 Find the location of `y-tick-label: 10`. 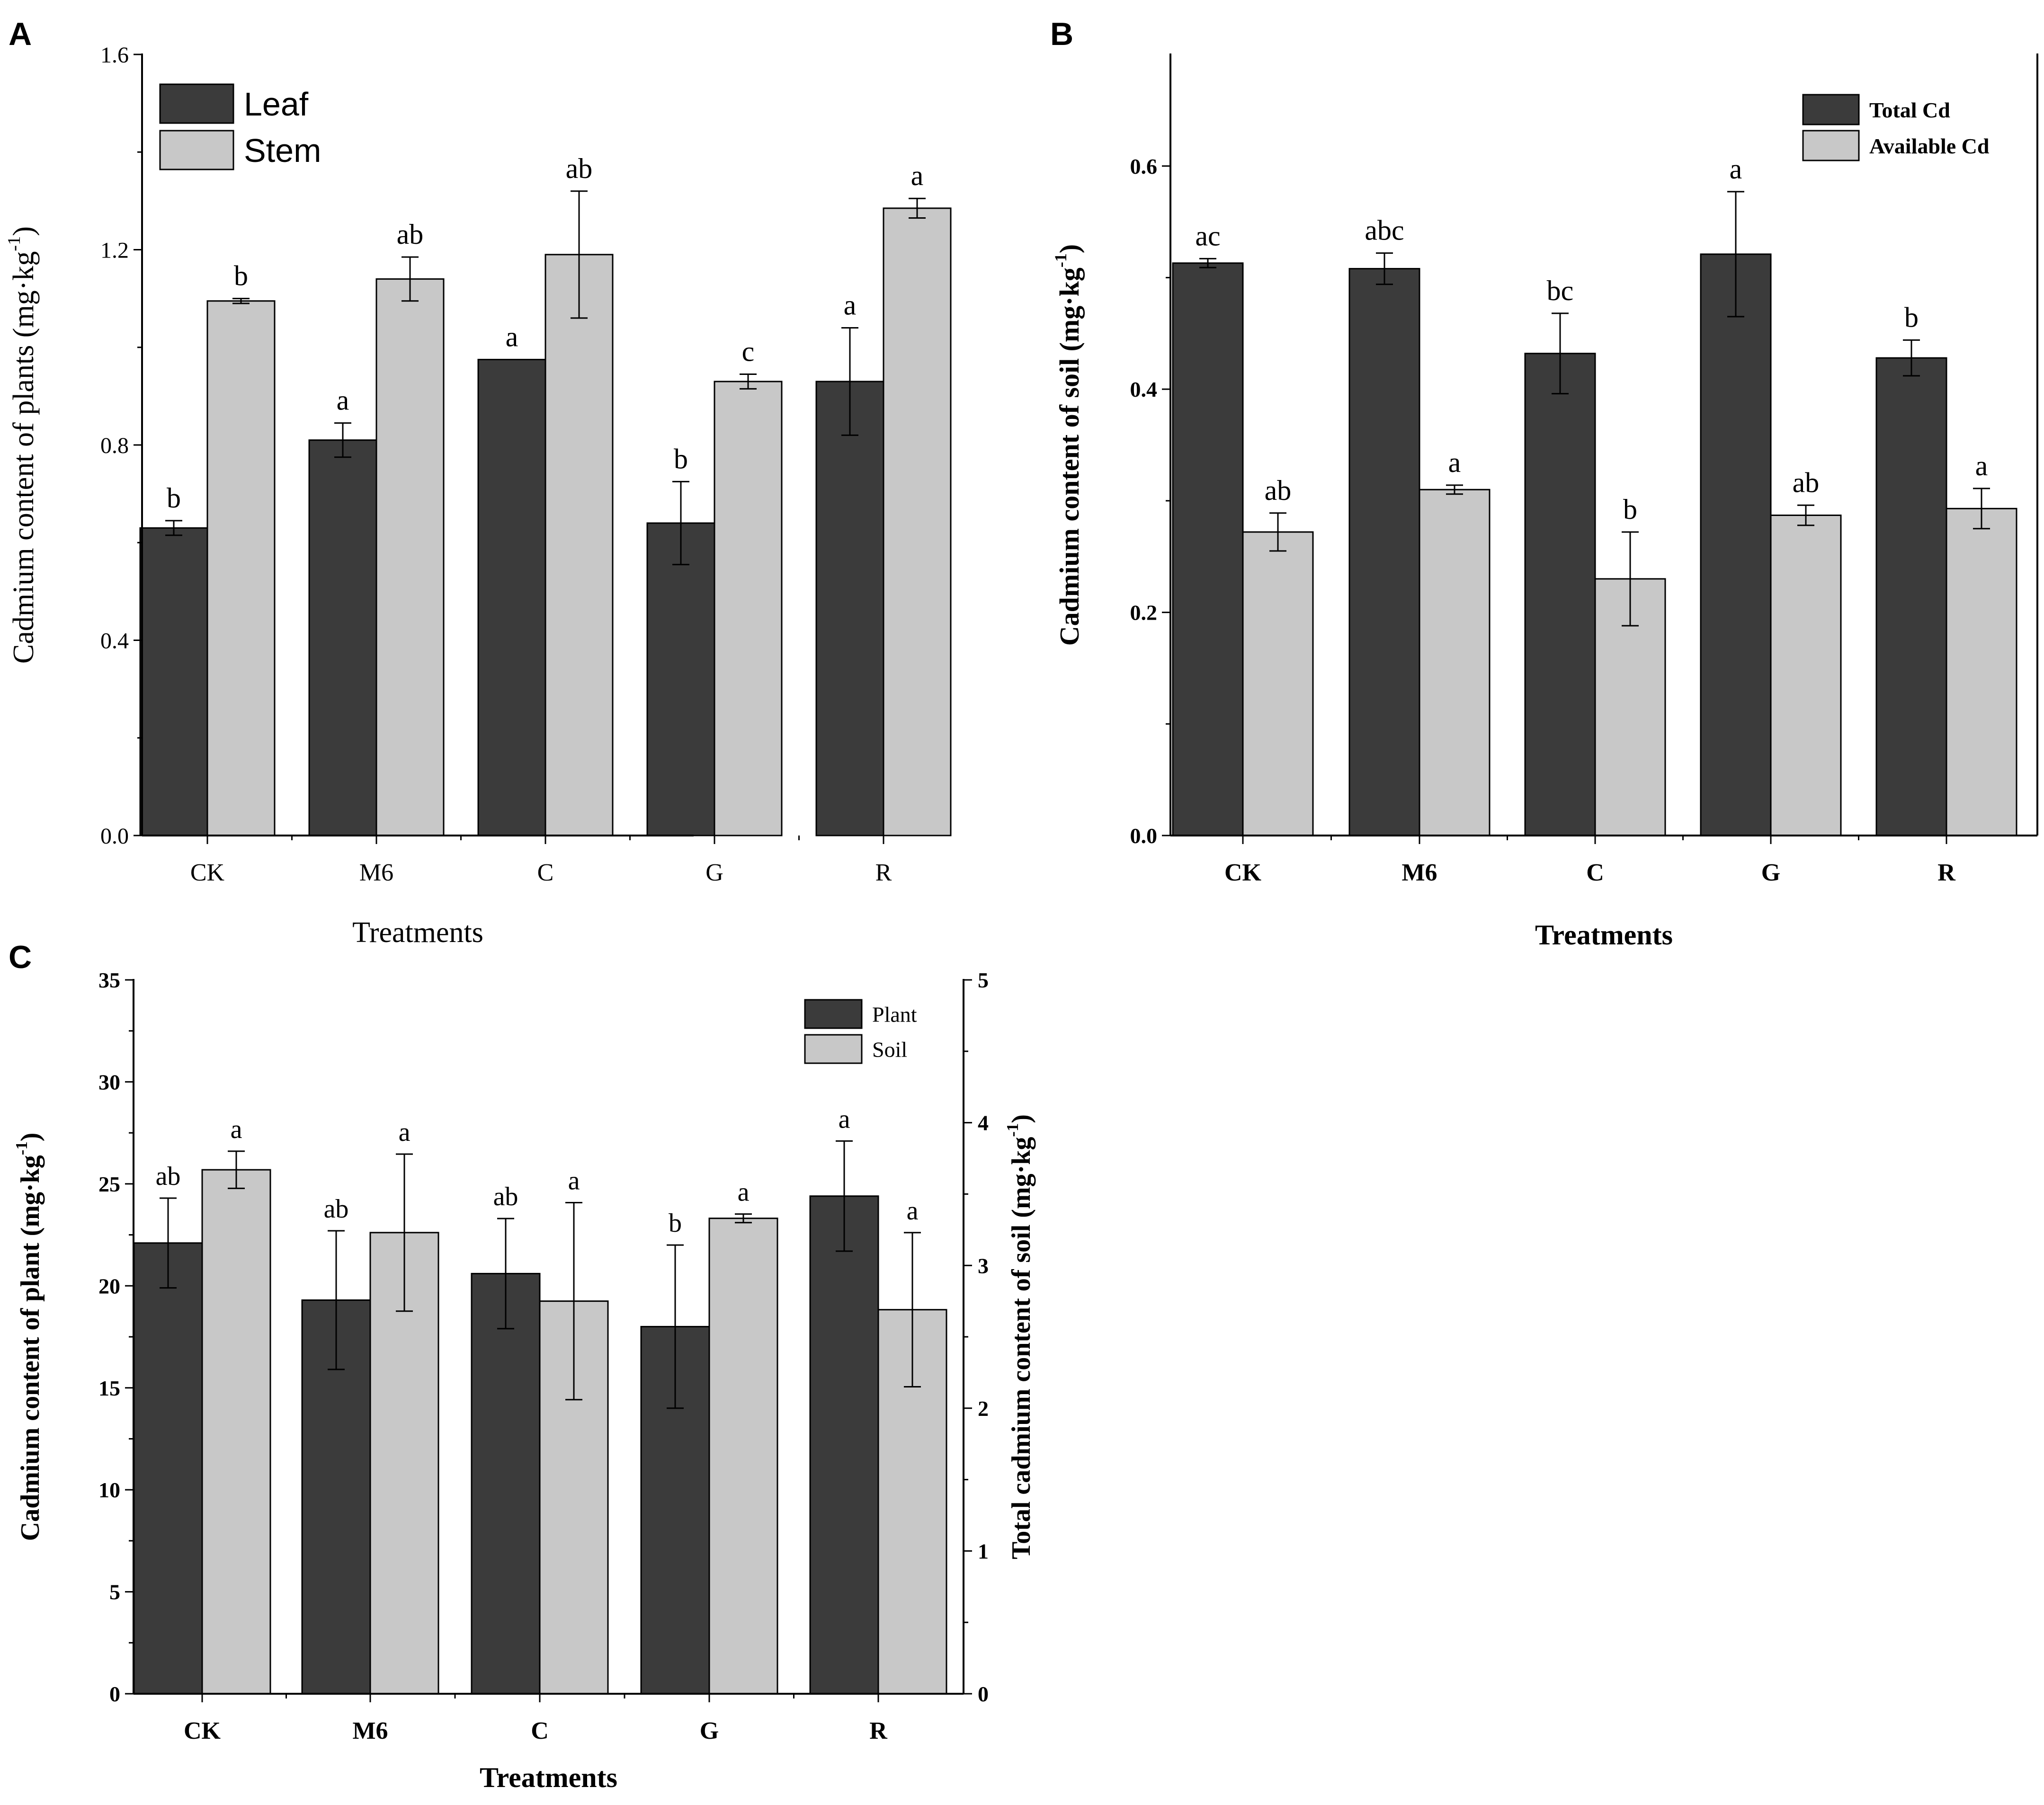

y-tick-label: 10 is located at coordinates (109, 1490).